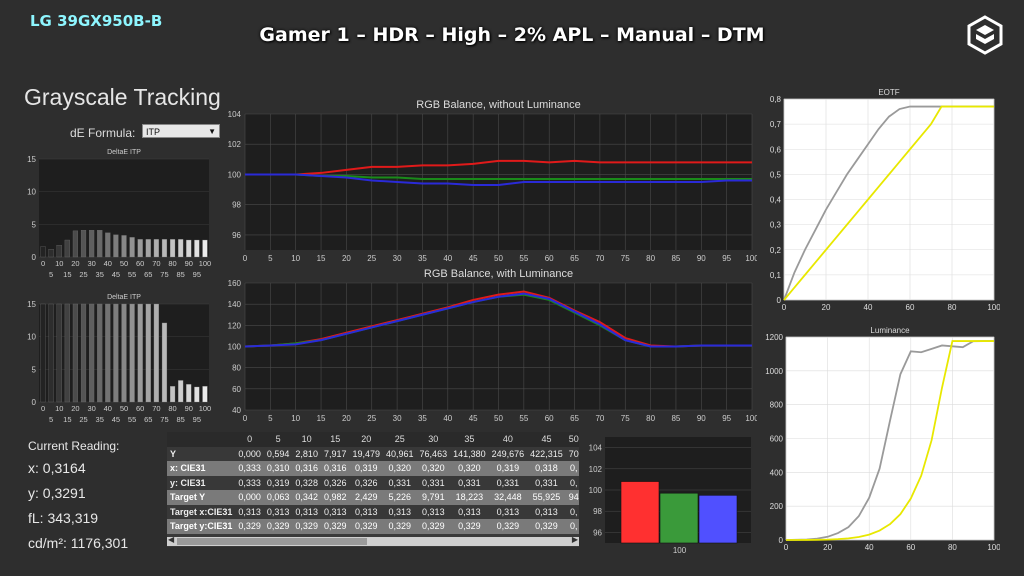 This screenshot has height=576, width=1024. What do you see at coordinates (34, 224) in the screenshot?
I see `y-tick-label: 5` at bounding box center [34, 224].